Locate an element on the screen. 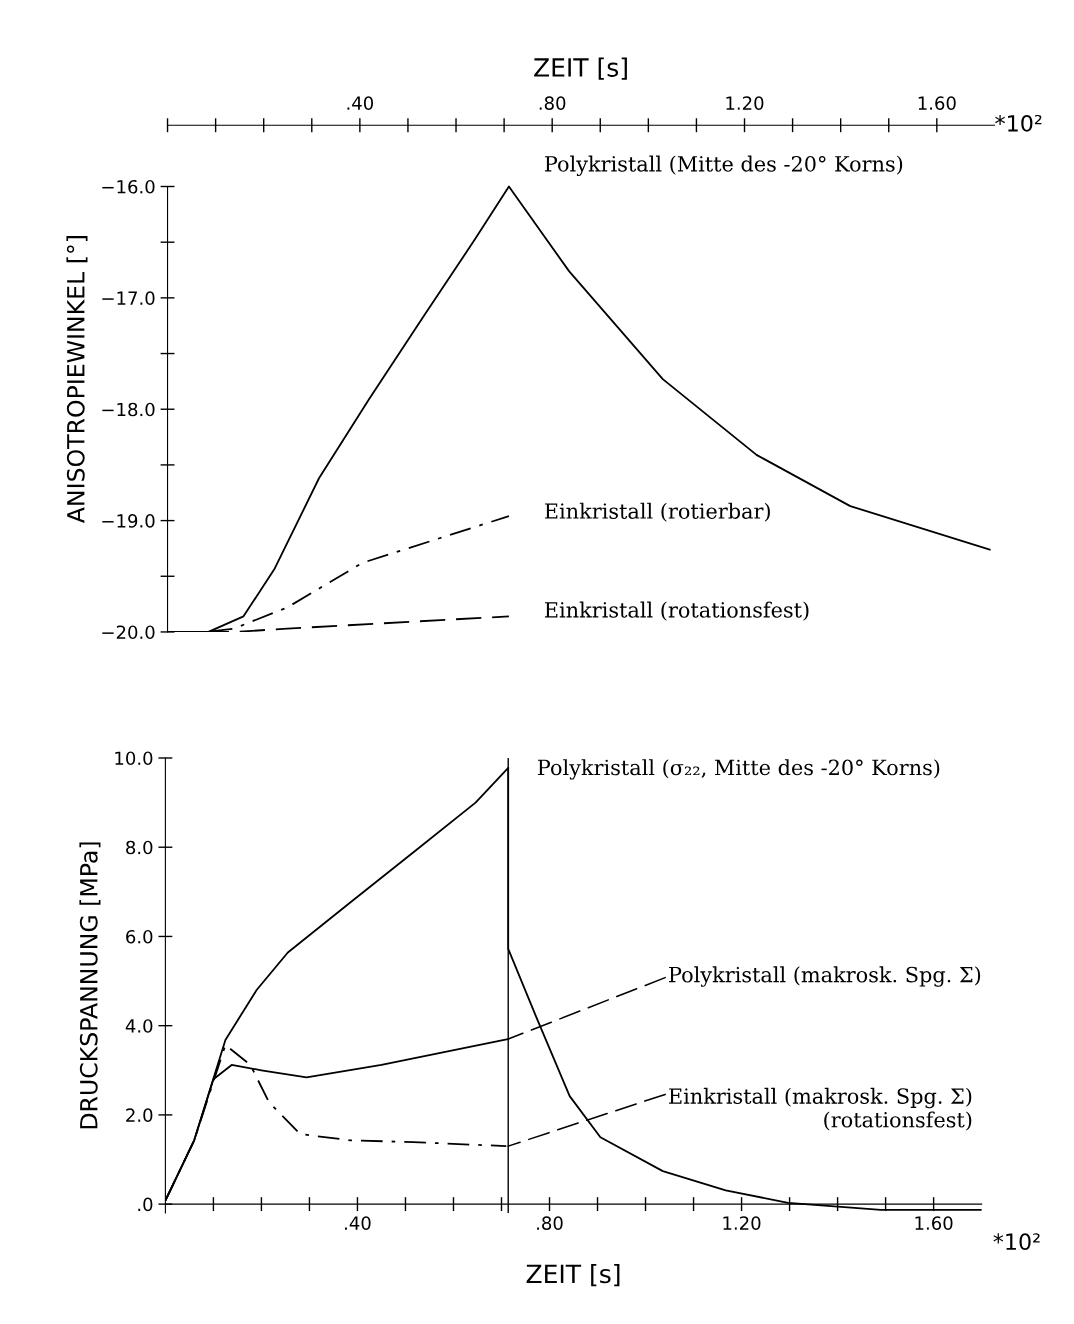 This screenshot has width=1074, height=1324. y-tick-label: −19.0 is located at coordinates (128, 521).